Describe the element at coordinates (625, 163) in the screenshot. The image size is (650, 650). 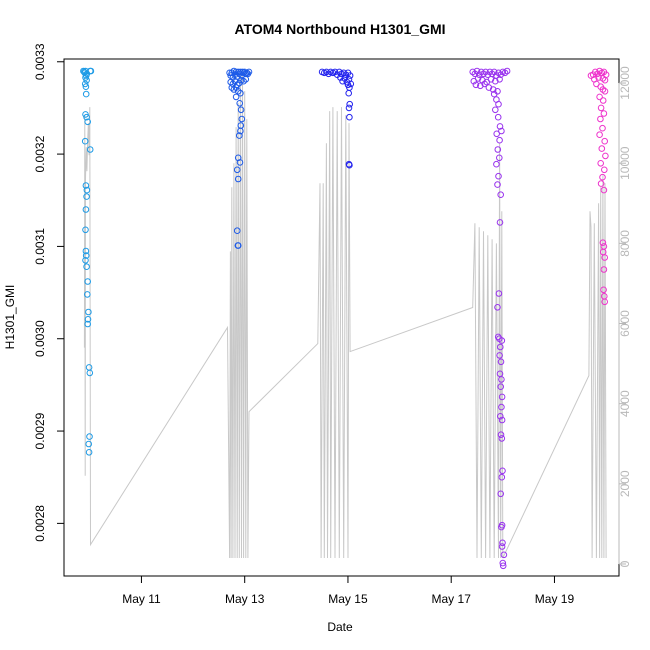
I see `y2-tick-label: 10000` at that location.